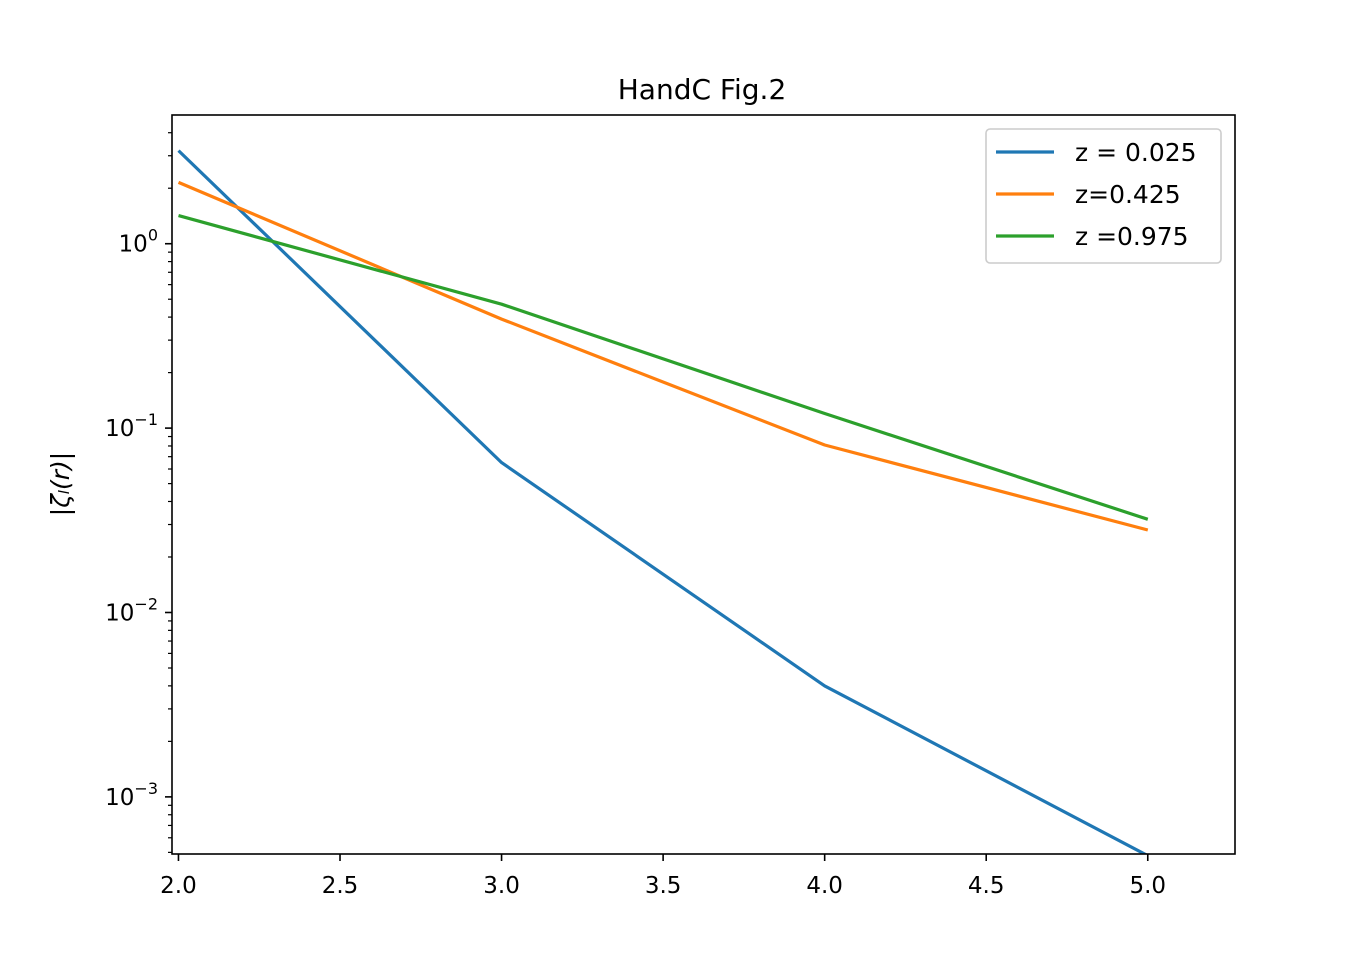 This screenshot has height=960, width=1372. What do you see at coordinates (986, 886) in the screenshot?
I see `x-tick-label: 4.5` at bounding box center [986, 886].